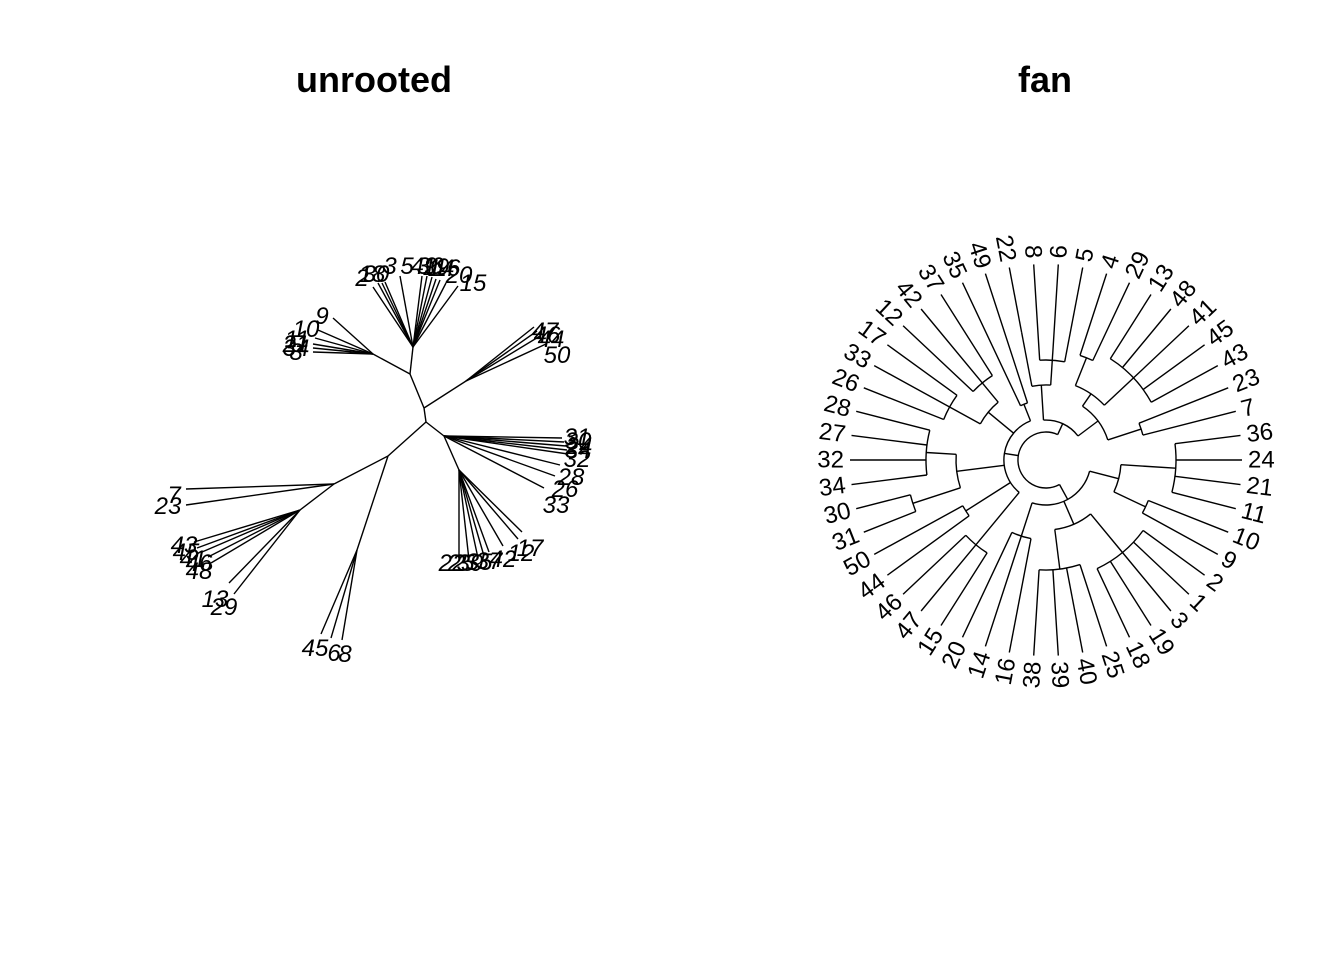 The width and height of the screenshot is (1344, 960). What do you see at coordinates (1059, 675) in the screenshot?
I see `fan-tip-label: 39` at bounding box center [1059, 675].